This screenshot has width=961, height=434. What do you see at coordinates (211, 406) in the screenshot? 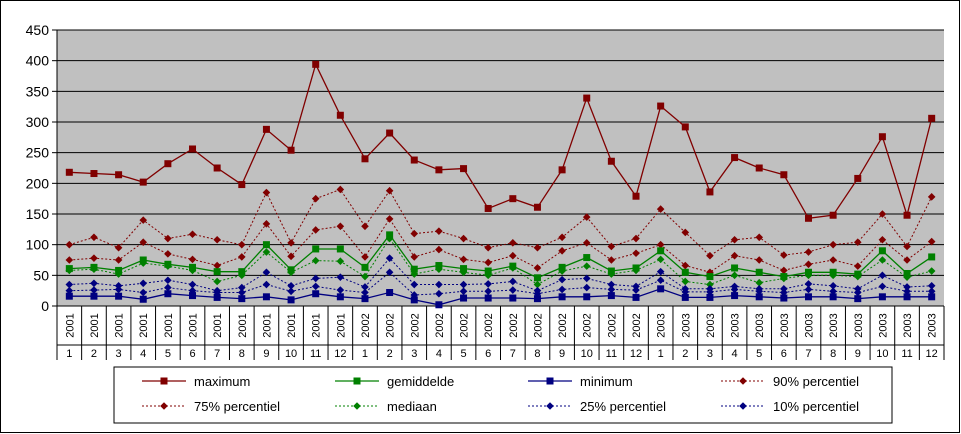
I see `legend-entry-75-percentiel: 75% percentiel` at bounding box center [211, 406].